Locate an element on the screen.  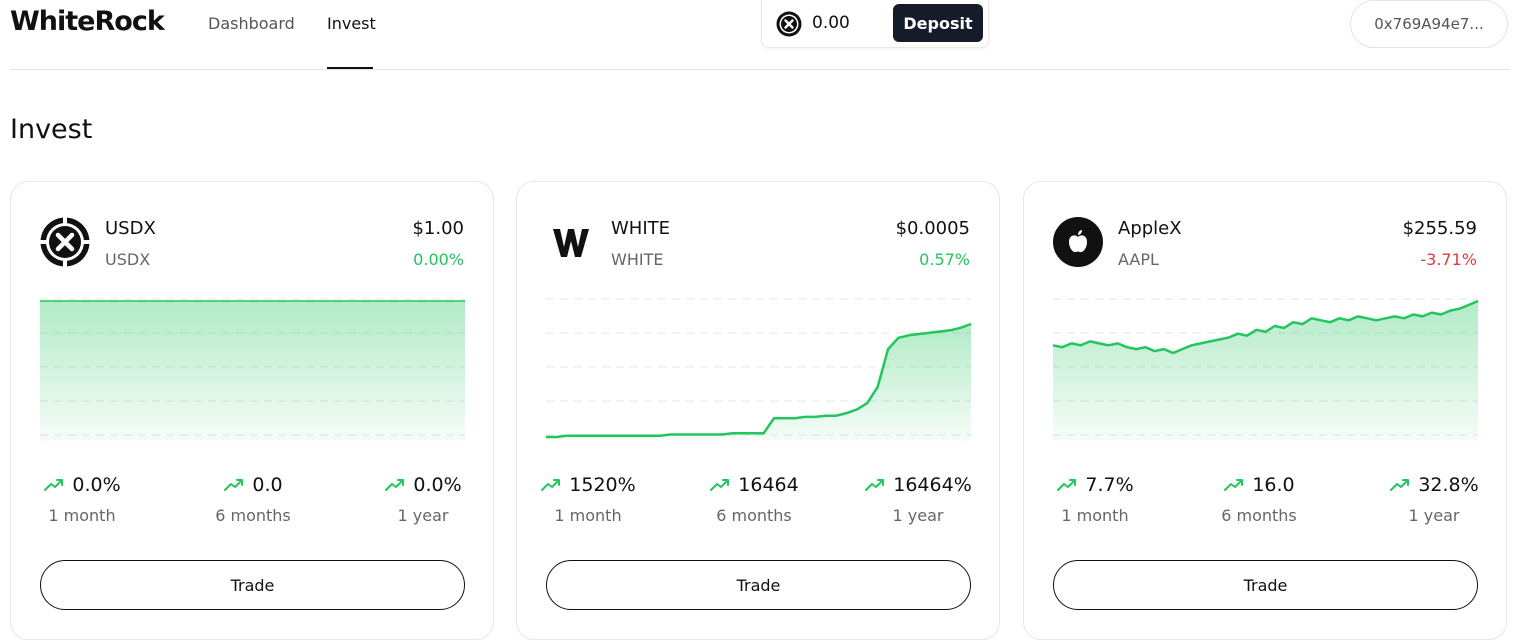
page-title: Invest is located at coordinates (51, 129).